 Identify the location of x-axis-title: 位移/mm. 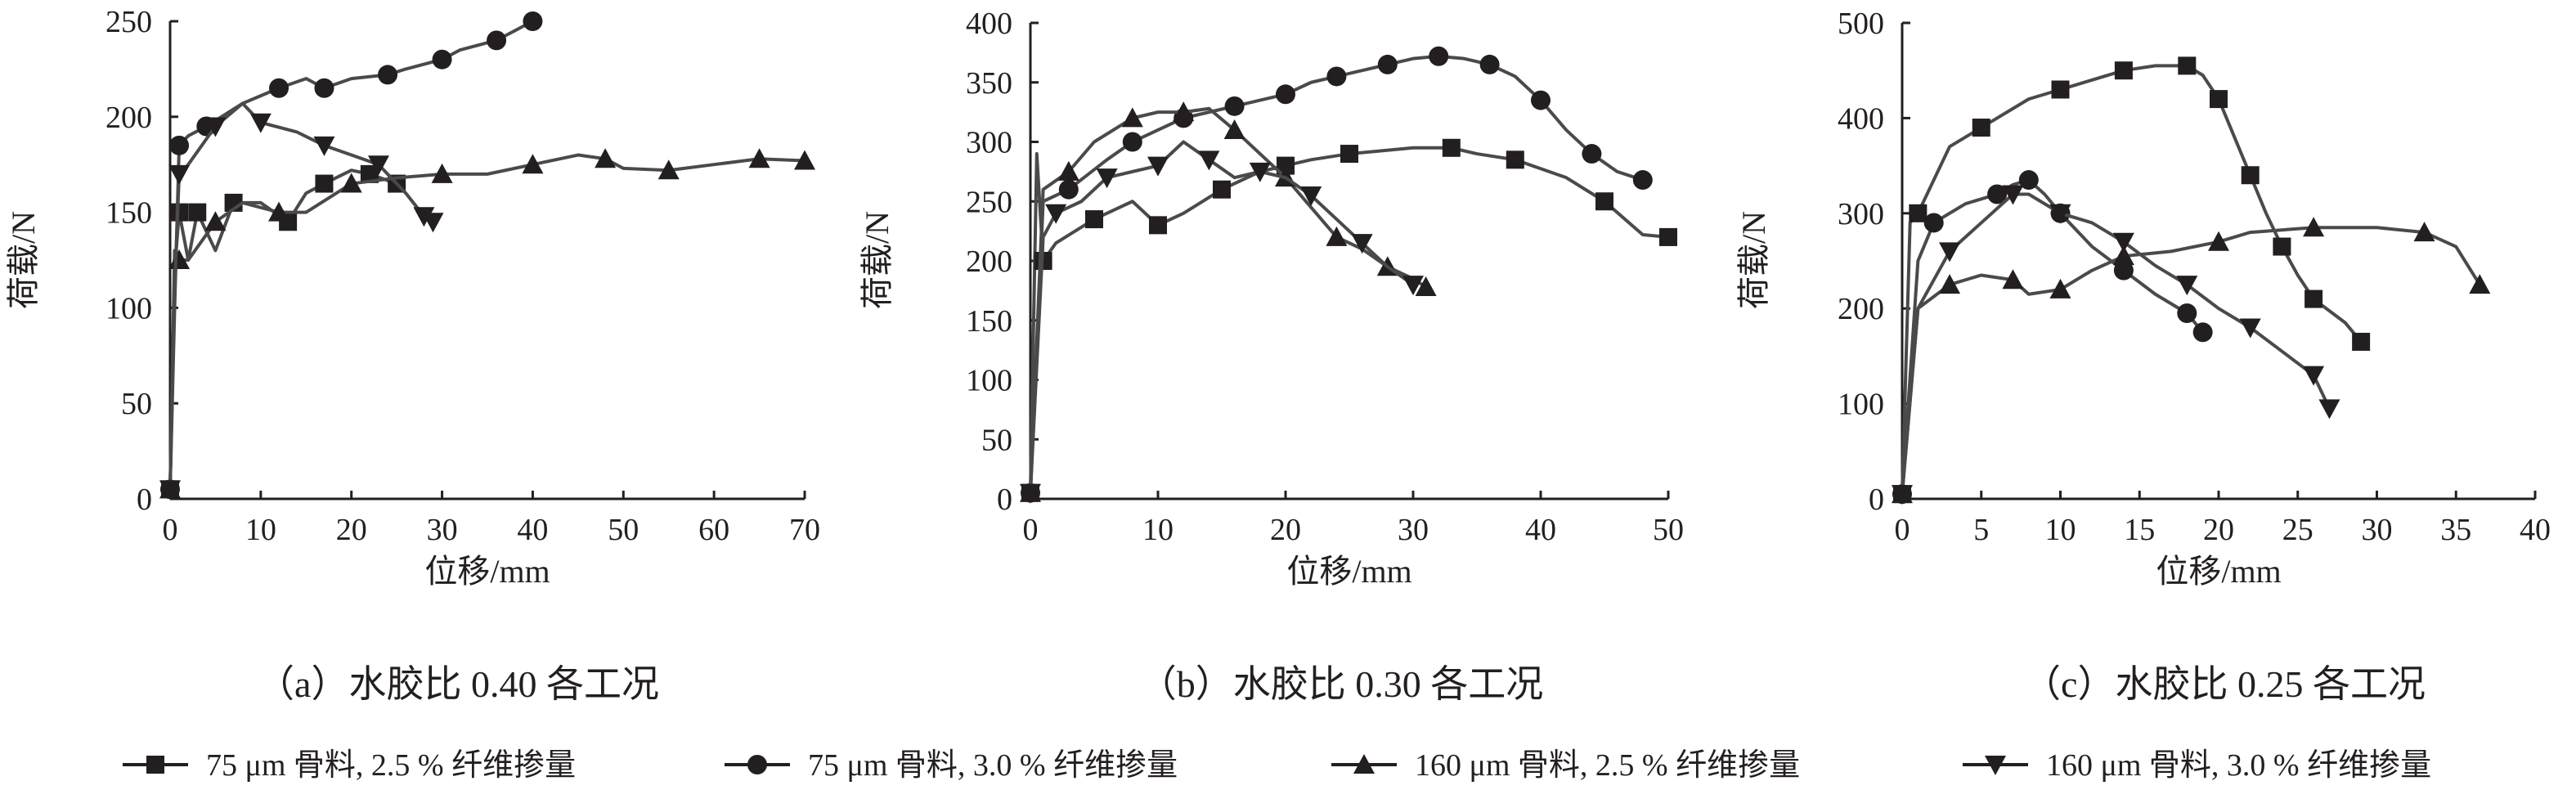
(2218, 572).